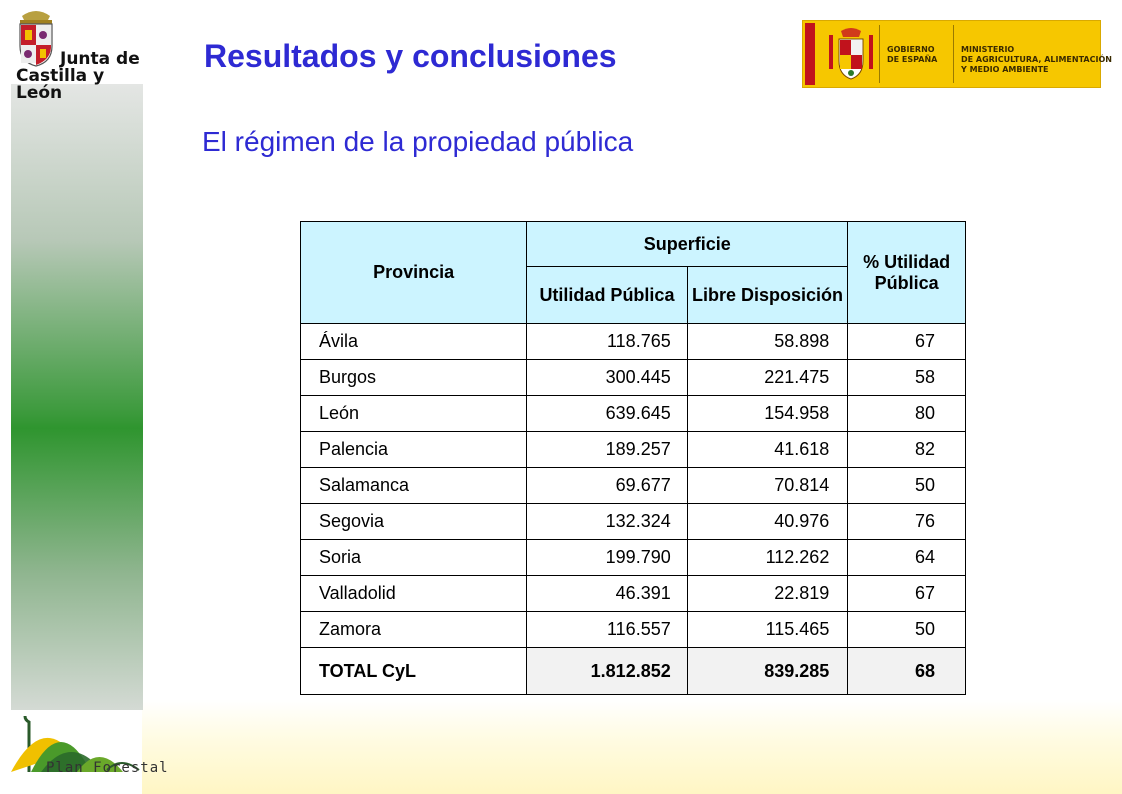  I want to click on cell-utilidad: 639.645, so click(607, 413).